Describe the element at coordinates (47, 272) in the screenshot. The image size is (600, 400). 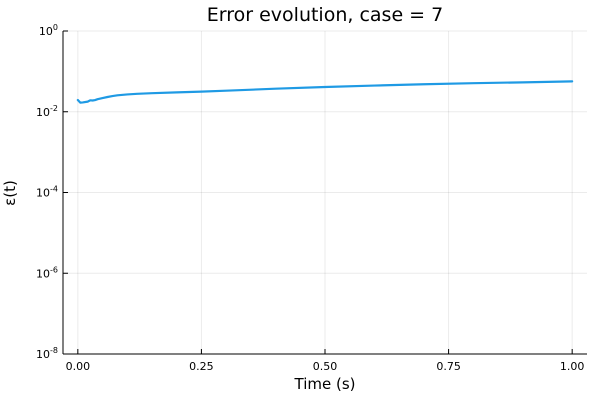
I see `y-tick-label-1: 10⁻⁶` at that location.